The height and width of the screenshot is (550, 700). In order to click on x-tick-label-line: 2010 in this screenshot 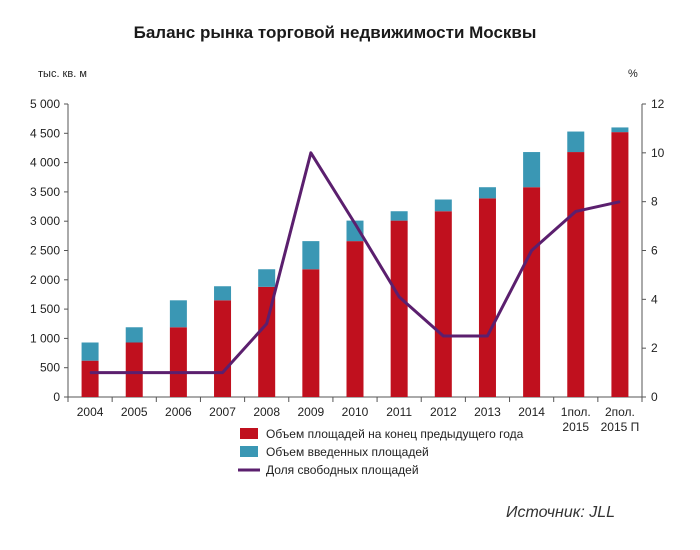, I will do `click(355, 412)`.